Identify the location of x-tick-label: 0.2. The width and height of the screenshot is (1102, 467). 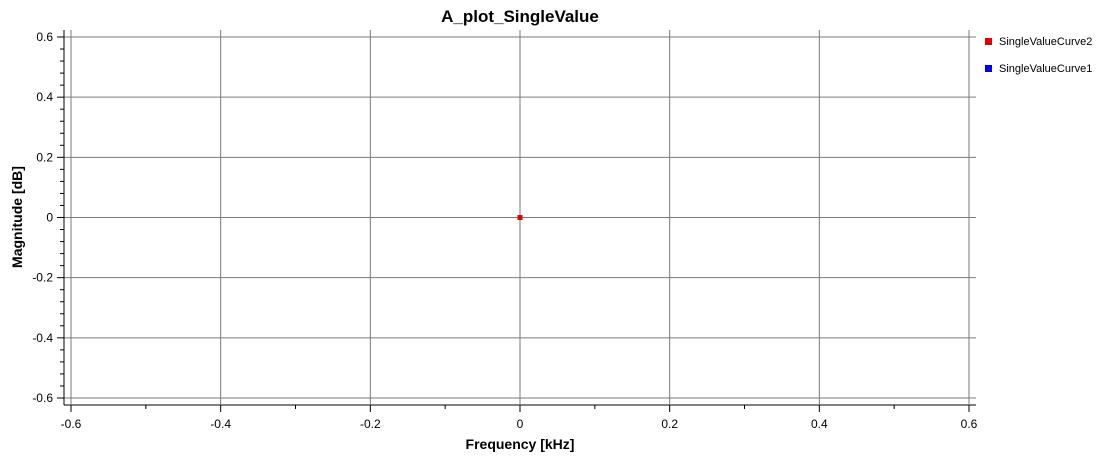
(669, 424).